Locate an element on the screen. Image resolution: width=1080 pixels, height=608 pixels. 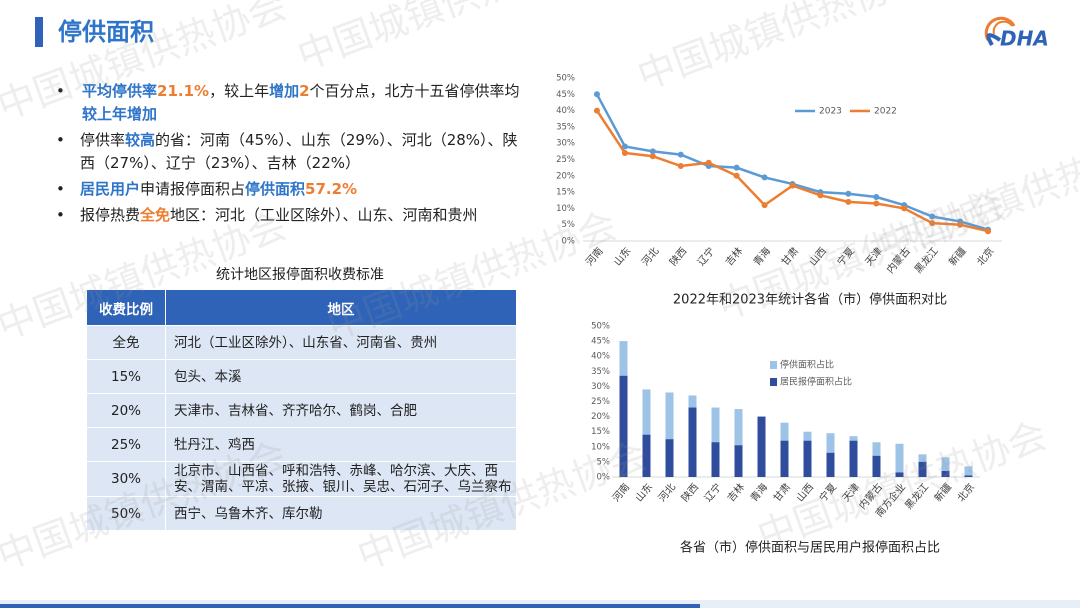
legend-label: 停供面积占比 is located at coordinates (807, 365).